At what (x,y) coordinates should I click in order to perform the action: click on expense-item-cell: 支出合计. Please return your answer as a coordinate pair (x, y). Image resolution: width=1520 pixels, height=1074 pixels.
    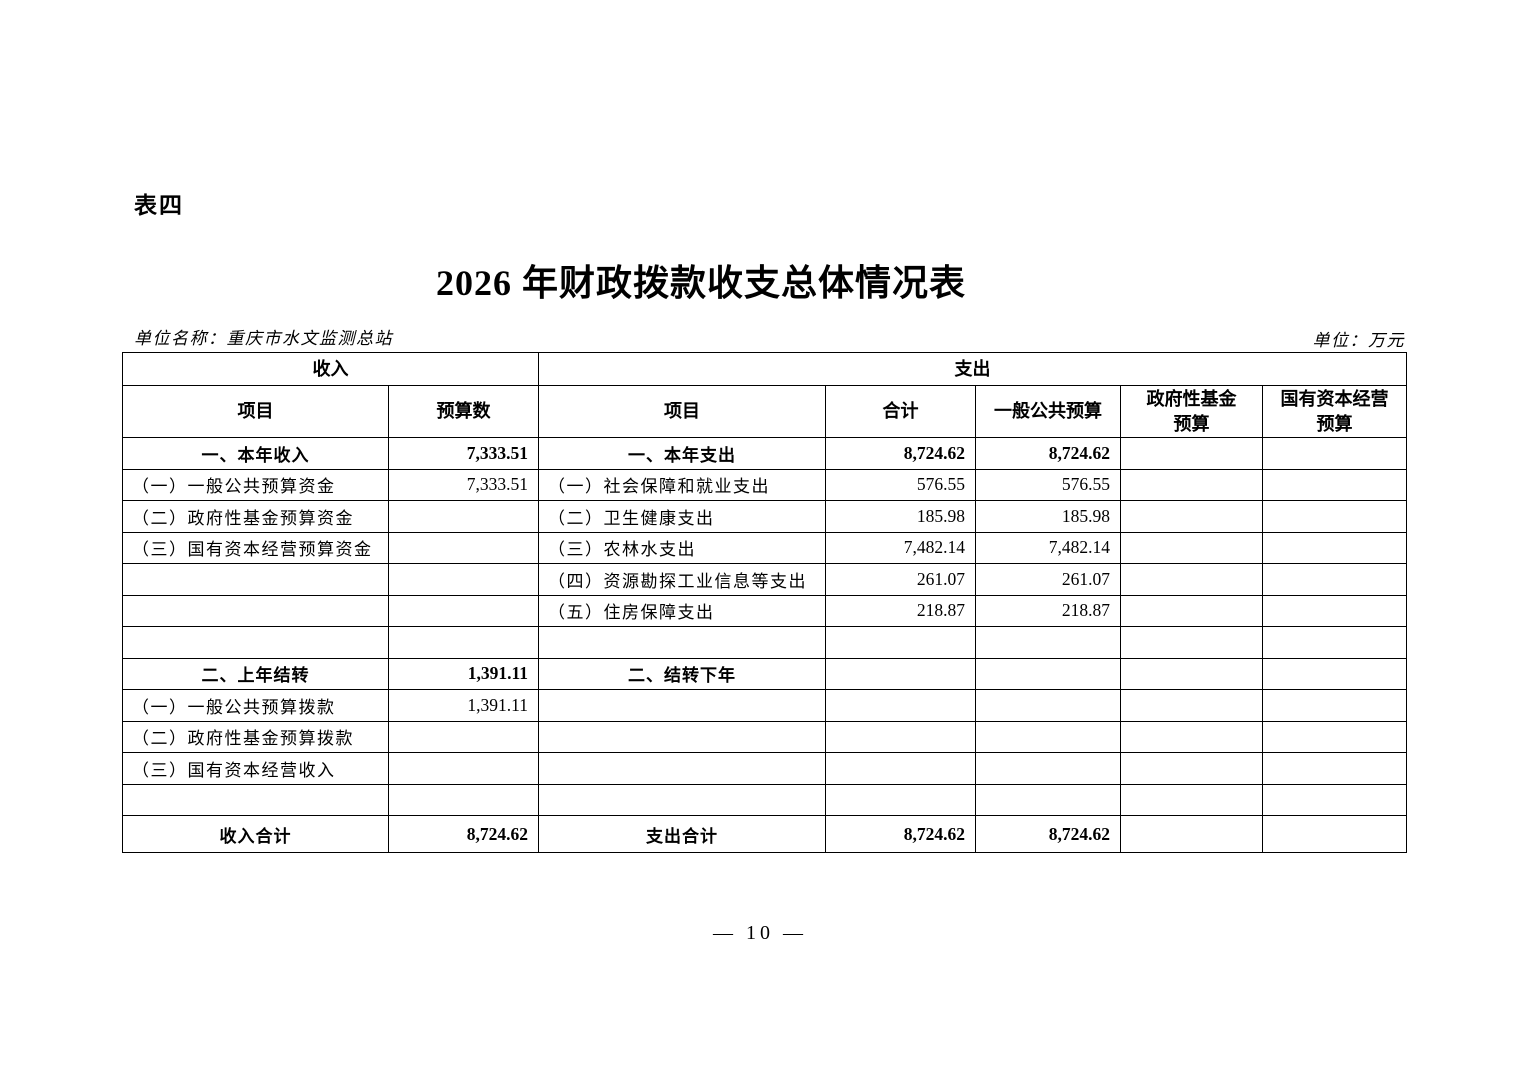
    Looking at the image, I should click on (682, 834).